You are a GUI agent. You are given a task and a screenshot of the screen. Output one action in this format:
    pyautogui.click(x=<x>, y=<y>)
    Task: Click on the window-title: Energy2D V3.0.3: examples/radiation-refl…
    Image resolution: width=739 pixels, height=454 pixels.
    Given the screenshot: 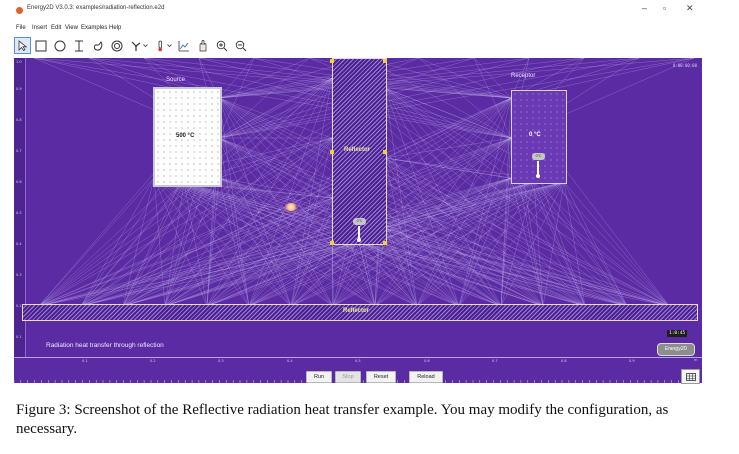 What is the action you would take?
    pyautogui.click(x=96, y=8)
    